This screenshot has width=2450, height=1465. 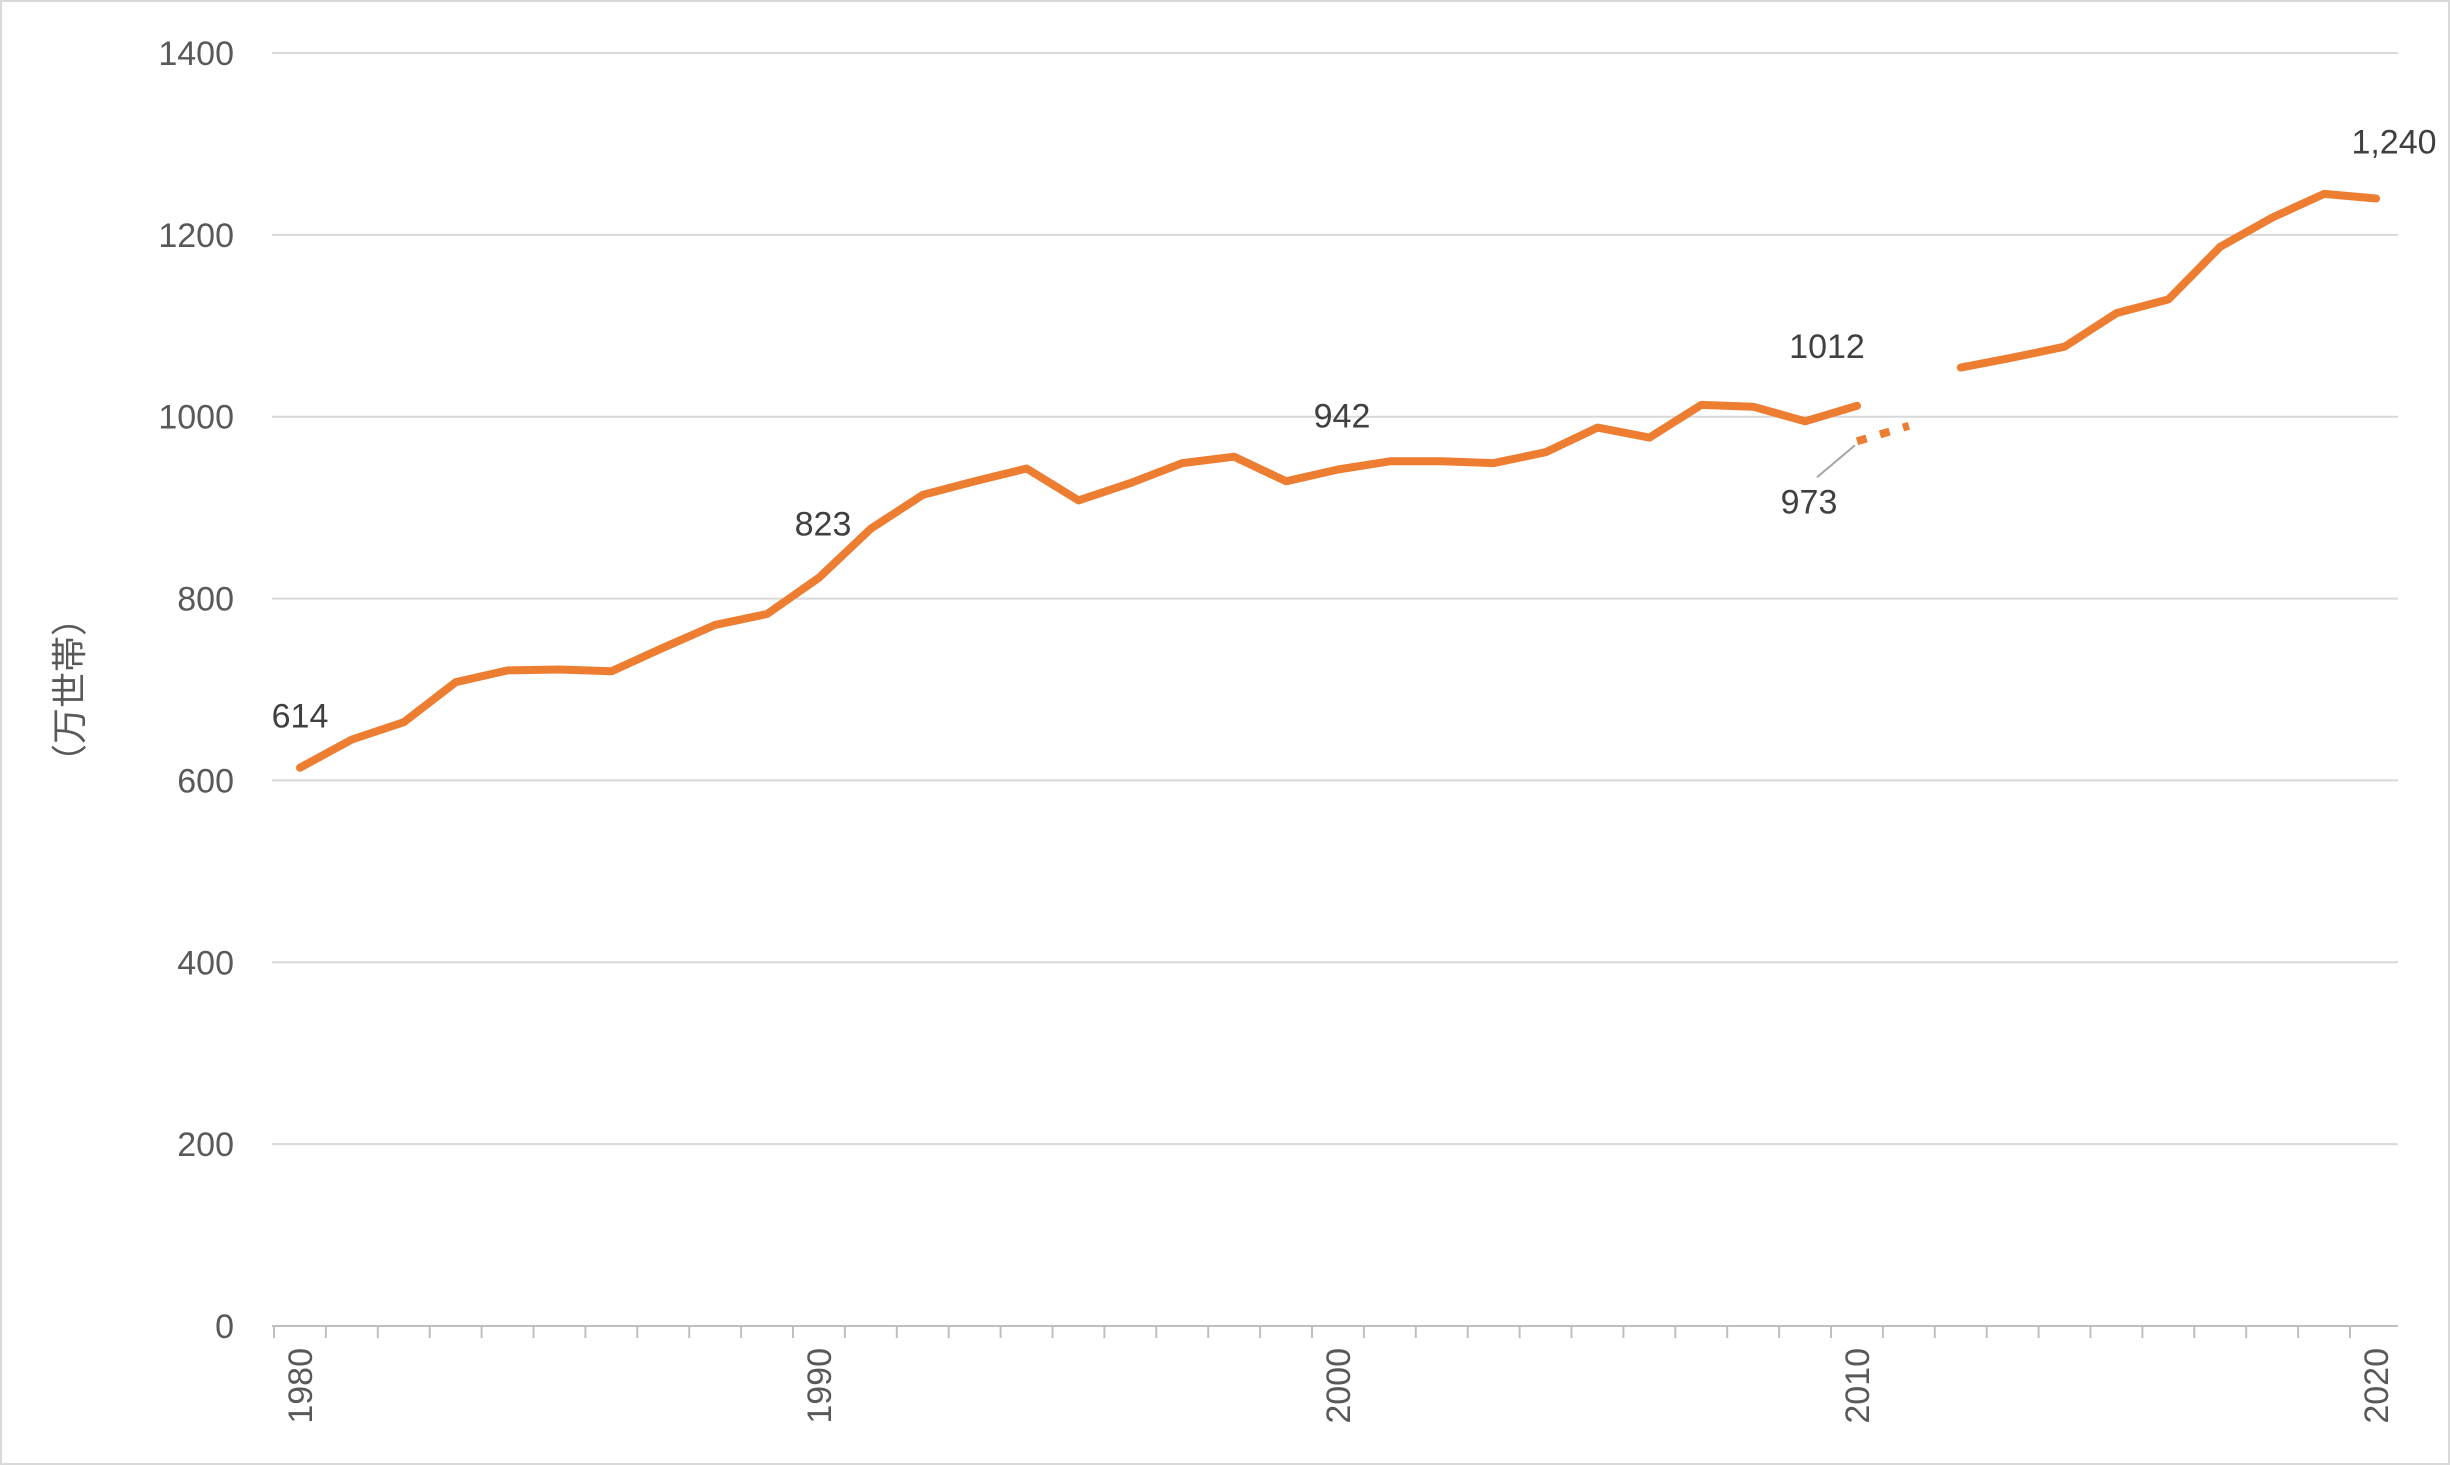 What do you see at coordinates (70, 690) in the screenshot?
I see `y-axis-title: （万世帯）` at bounding box center [70, 690].